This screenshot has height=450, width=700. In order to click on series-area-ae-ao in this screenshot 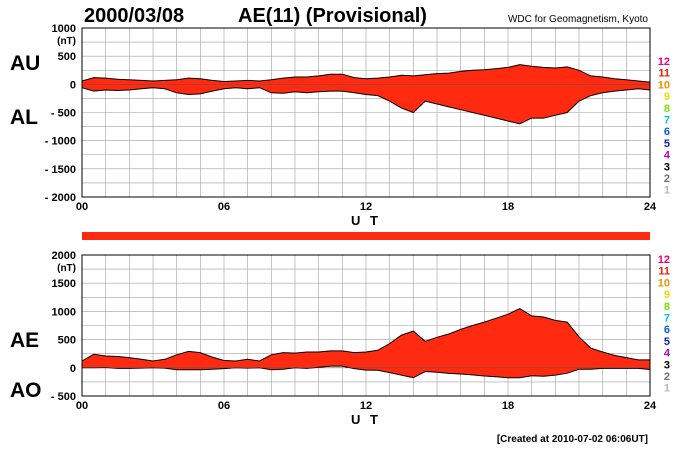, I will do `click(366, 343)`.